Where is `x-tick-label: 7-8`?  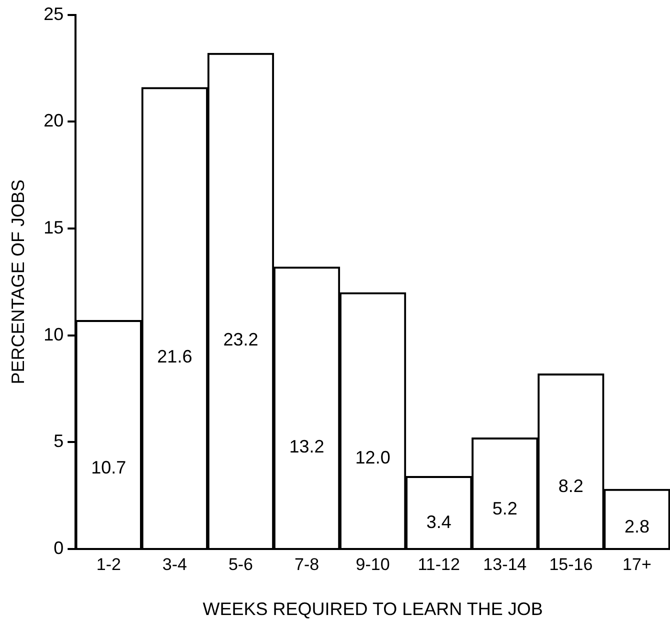 x-tick-label: 7-8 is located at coordinates (307, 564).